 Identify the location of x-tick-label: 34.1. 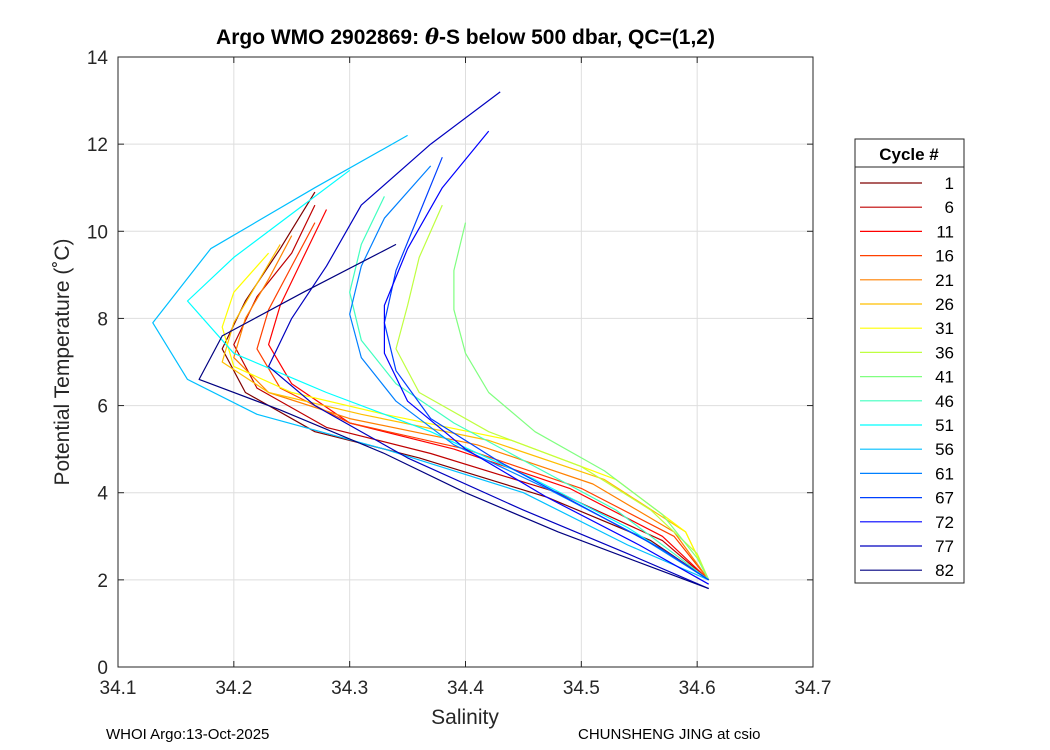
(118, 688).